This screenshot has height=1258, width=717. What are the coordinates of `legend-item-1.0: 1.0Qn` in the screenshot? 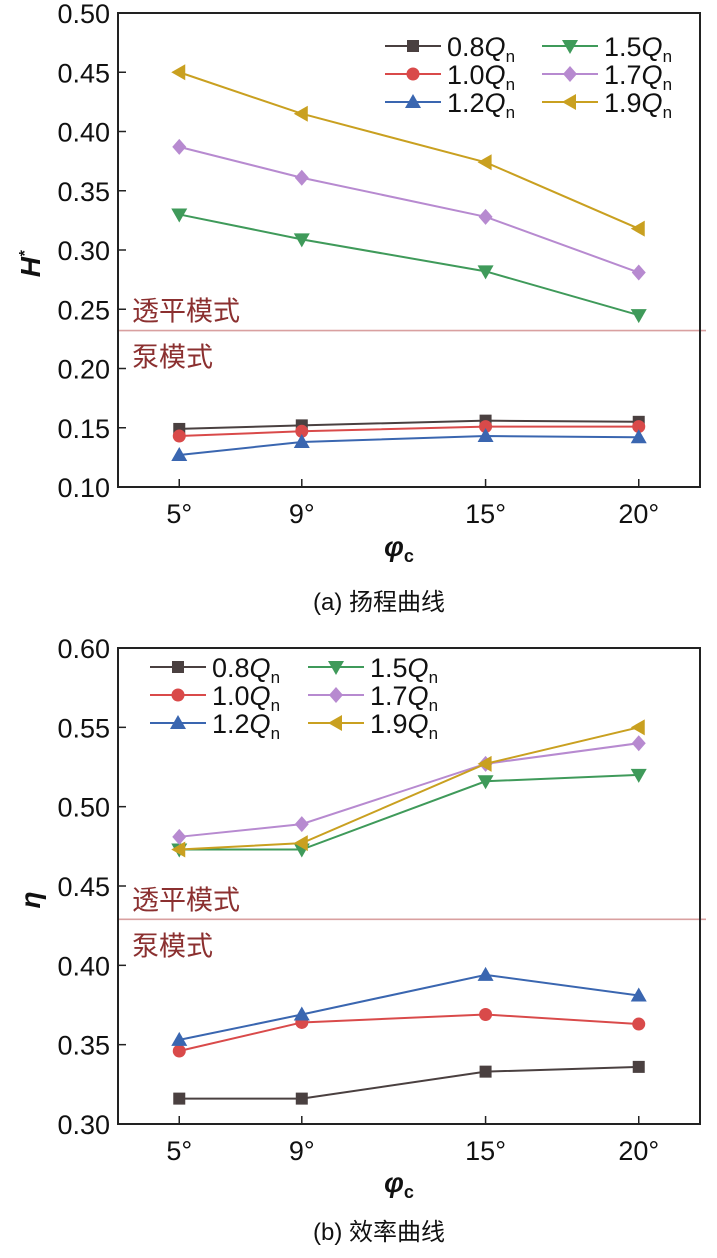 It's located at (215, 698).